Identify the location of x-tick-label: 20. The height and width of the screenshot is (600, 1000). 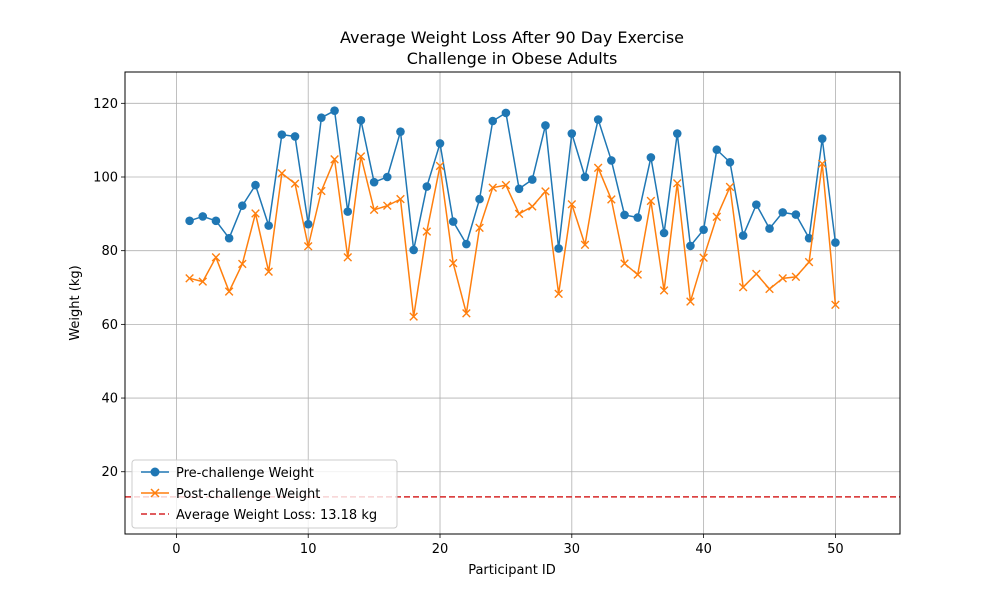
(440, 549).